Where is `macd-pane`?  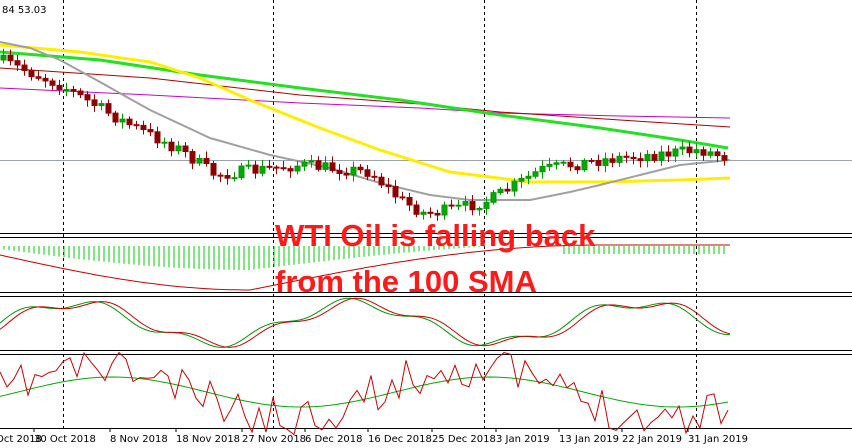 macd-pane is located at coordinates (365, 267).